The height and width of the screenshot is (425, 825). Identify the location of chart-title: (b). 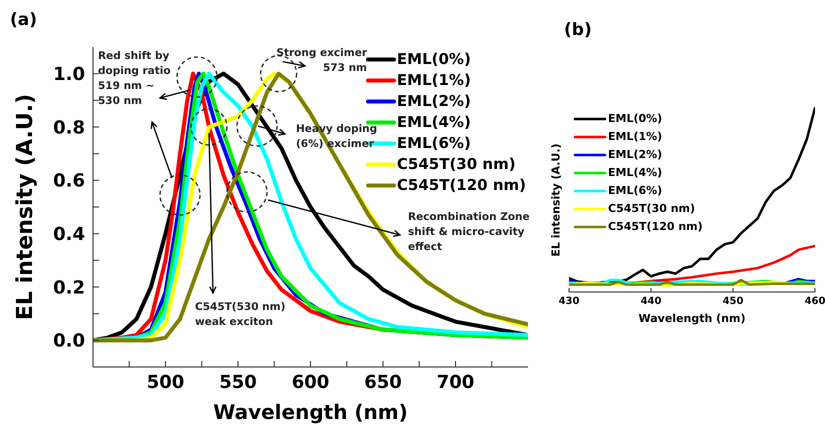
(578, 30).